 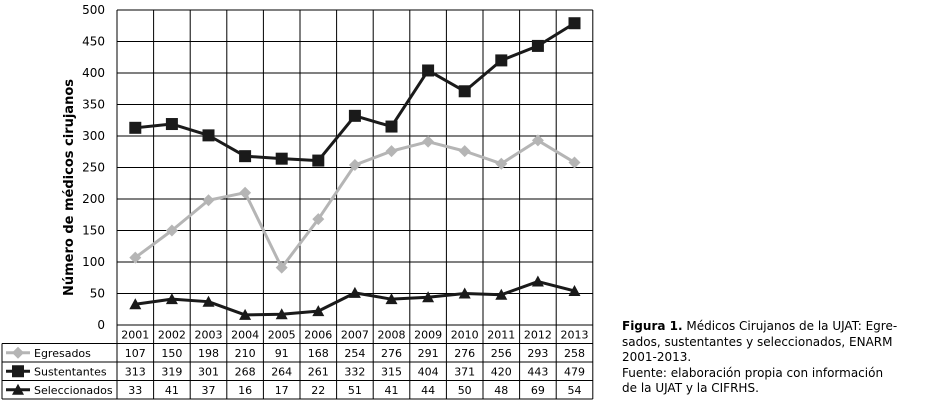 What do you see at coordinates (428, 390) in the screenshot?
I see `table-cell: 44` at bounding box center [428, 390].